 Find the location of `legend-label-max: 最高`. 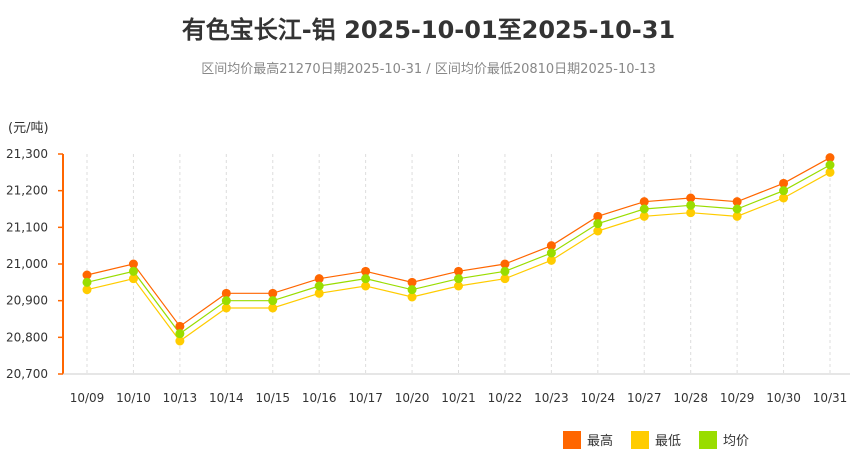

legend-label-max: 最高 is located at coordinates (600, 441).